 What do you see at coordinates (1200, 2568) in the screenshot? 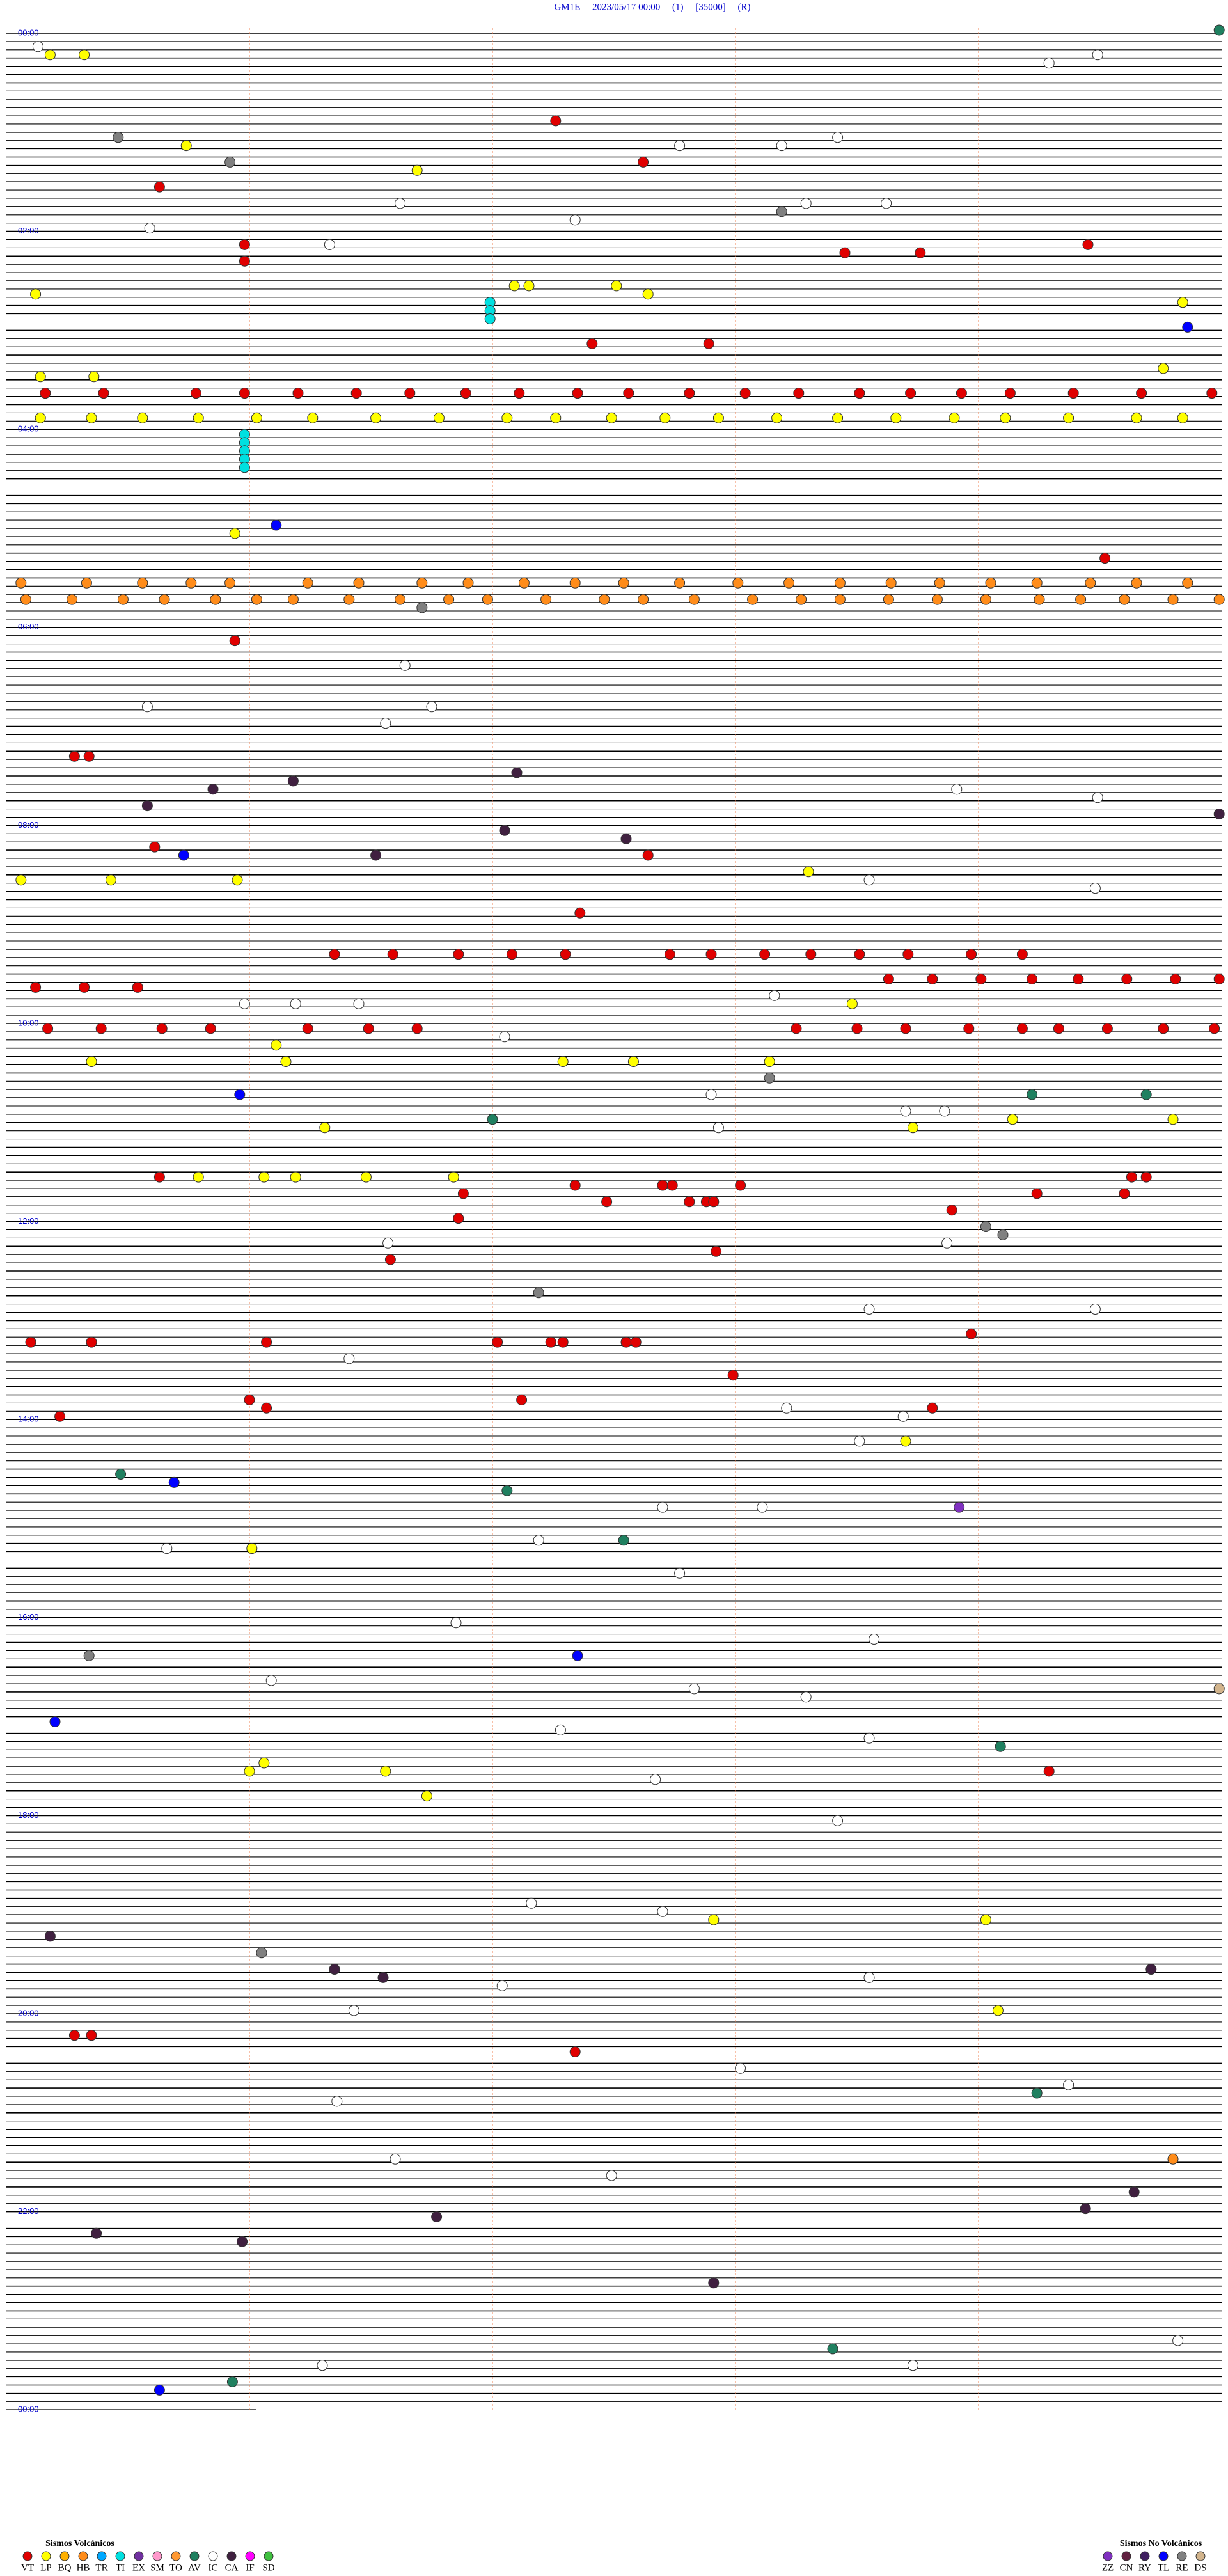
I see `legend-label: DS` at bounding box center [1200, 2568].